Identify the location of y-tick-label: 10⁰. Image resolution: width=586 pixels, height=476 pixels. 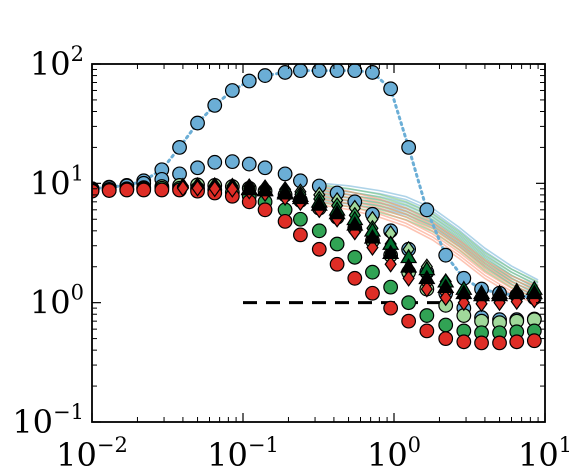
(57, 301).